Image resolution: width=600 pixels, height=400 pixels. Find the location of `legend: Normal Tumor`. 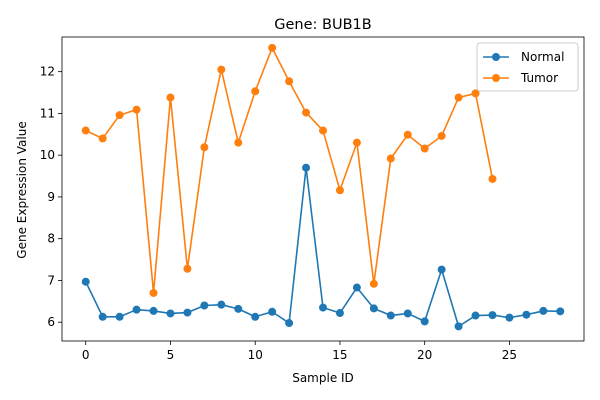

legend: Normal Tumor is located at coordinates (527, 67).